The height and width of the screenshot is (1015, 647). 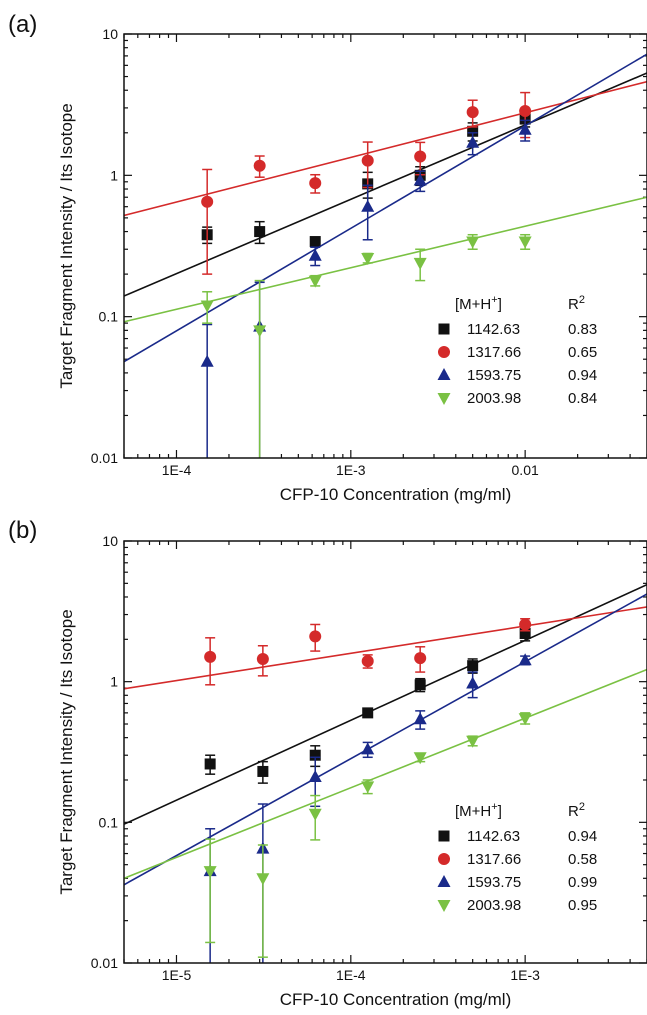 What do you see at coordinates (22, 530) in the screenshot?
I see `panel-label: (b)` at bounding box center [22, 530].